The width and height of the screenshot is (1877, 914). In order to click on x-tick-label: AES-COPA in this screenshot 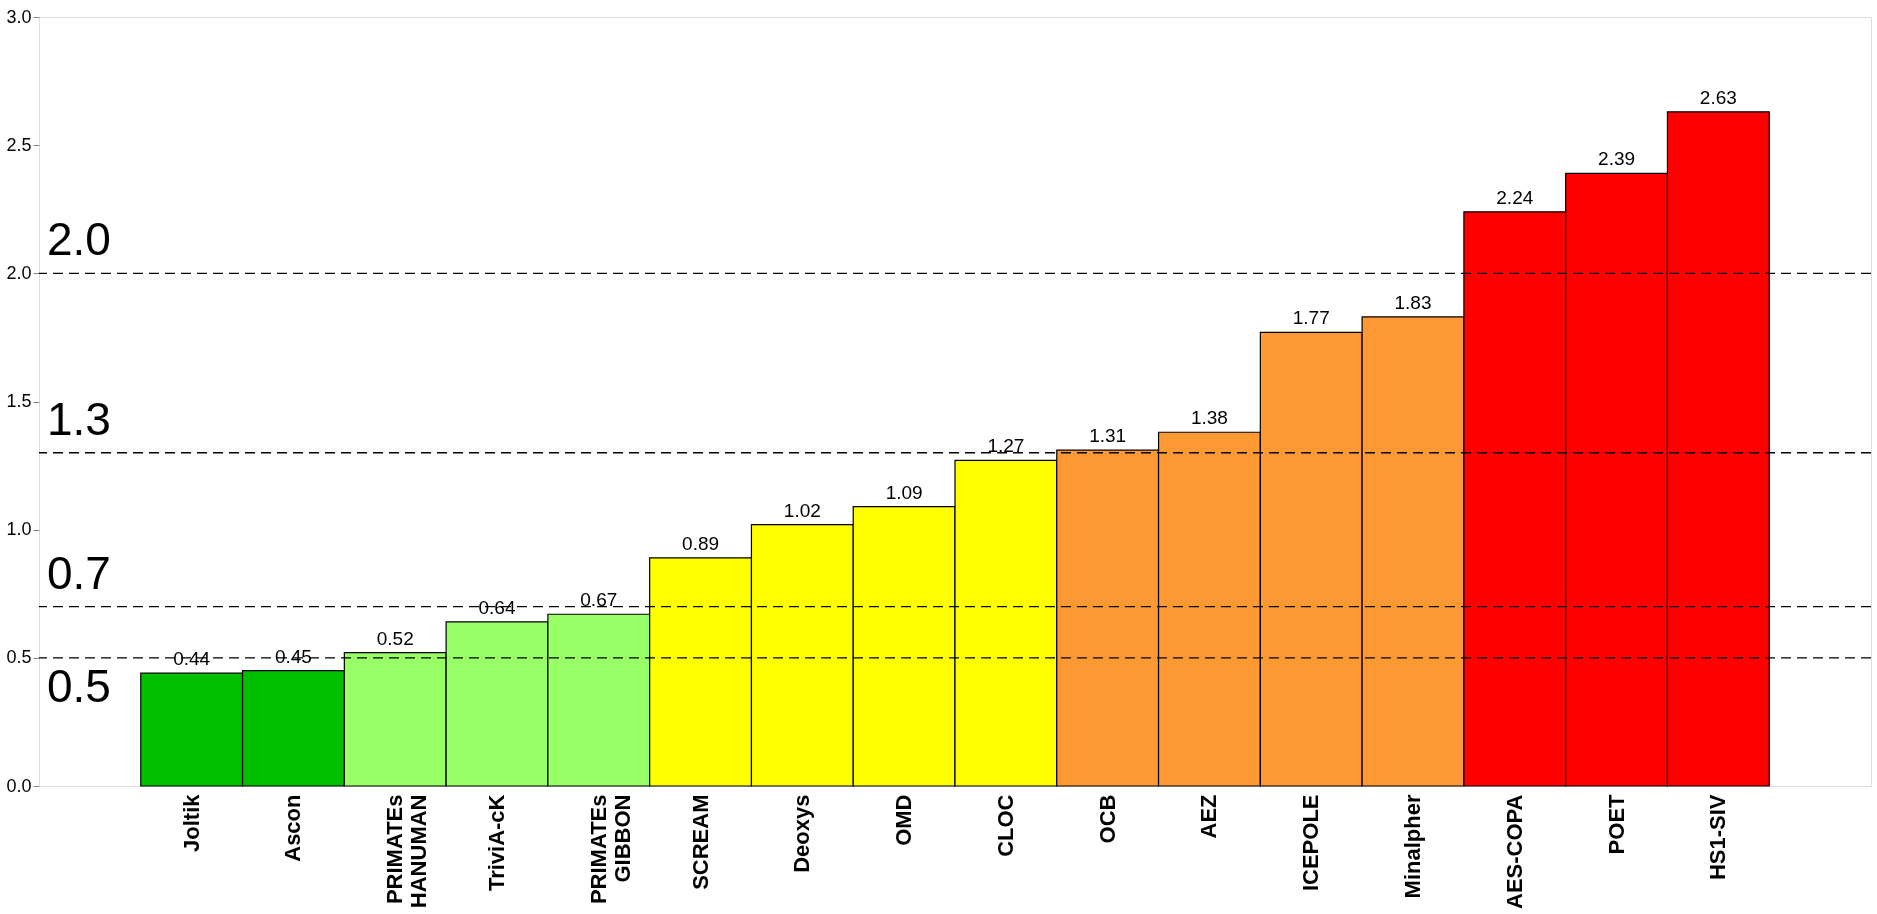, I will do `click(1514, 851)`.